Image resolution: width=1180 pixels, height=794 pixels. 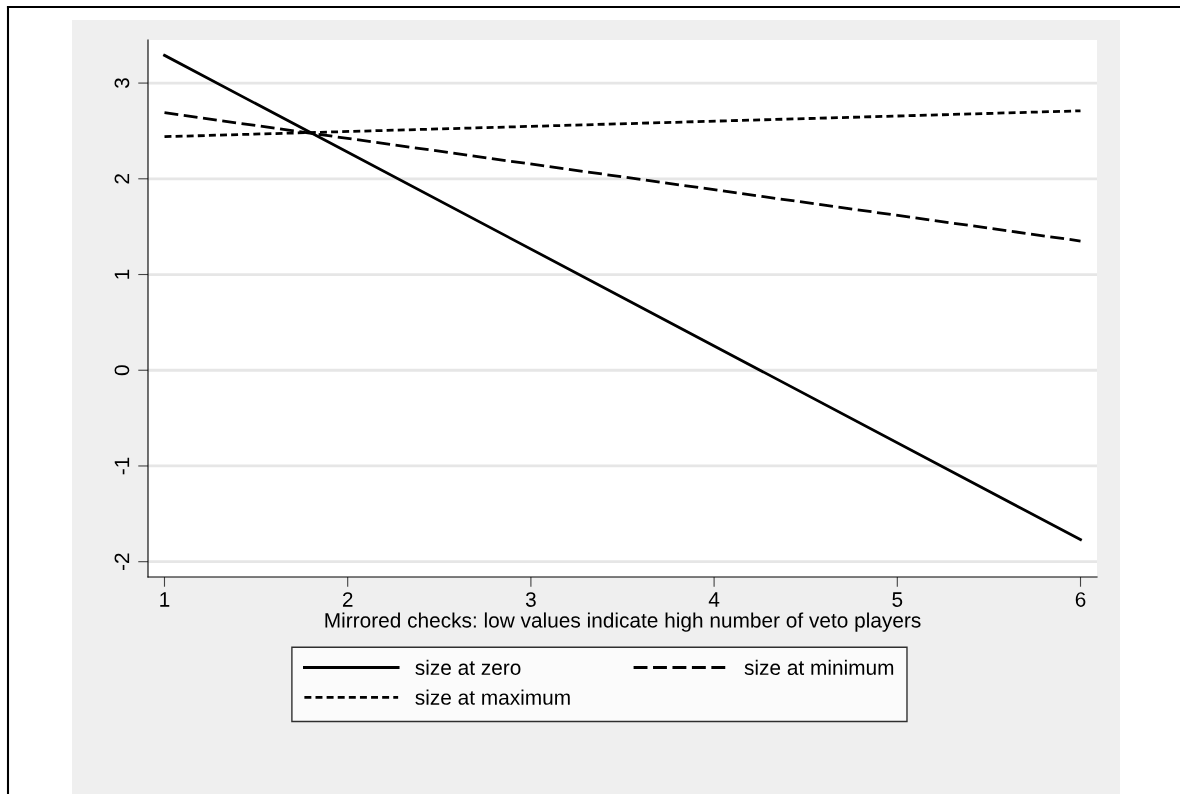 What do you see at coordinates (122, 466) in the screenshot?
I see `y-tick-label: -1` at bounding box center [122, 466].